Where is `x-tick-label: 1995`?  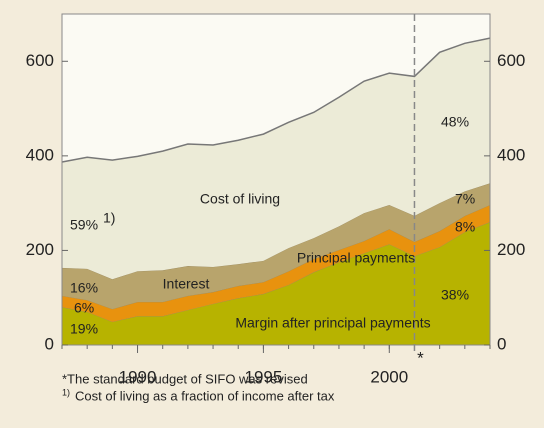 x-tick-label: 1995 is located at coordinates (263, 376).